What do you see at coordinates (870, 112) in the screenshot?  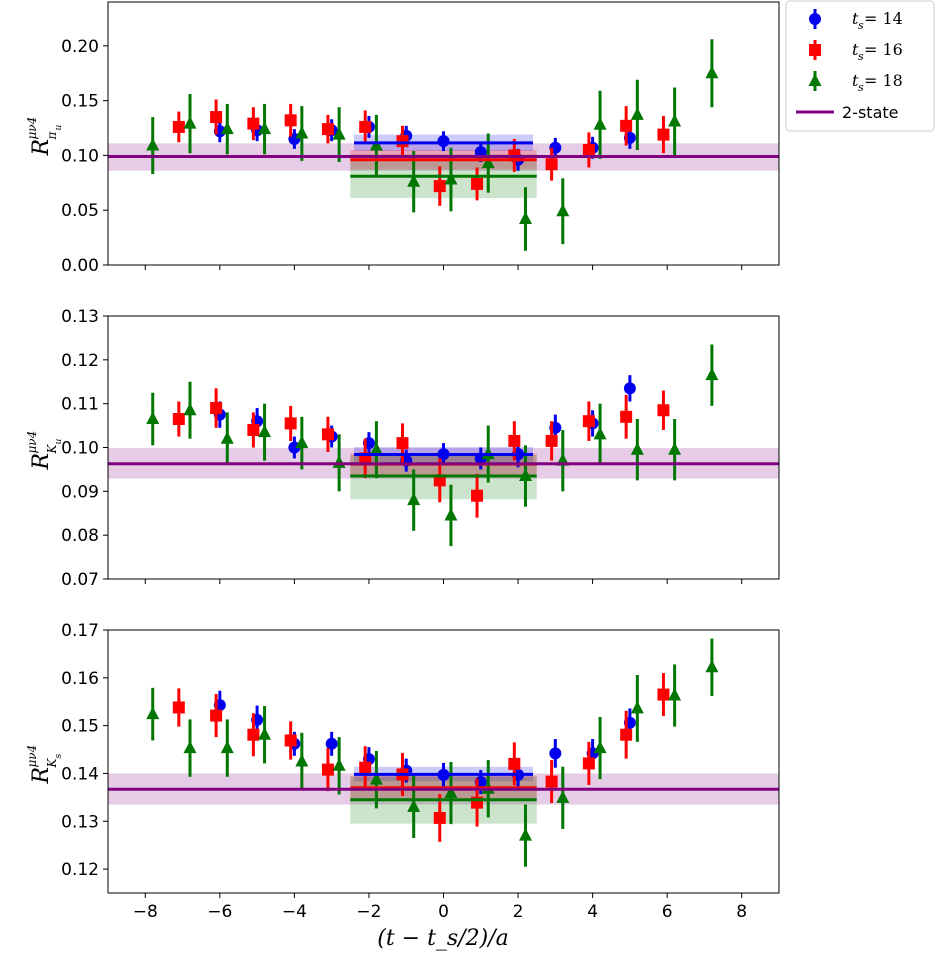 I see `legend-label: 2-state` at bounding box center [870, 112].